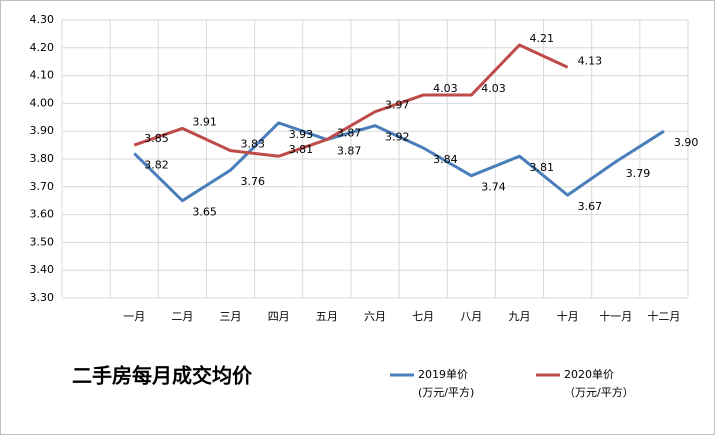 This screenshot has height=436, width=716. What do you see at coordinates (42, 186) in the screenshot?
I see `y-tick-label: 3.70` at bounding box center [42, 186].